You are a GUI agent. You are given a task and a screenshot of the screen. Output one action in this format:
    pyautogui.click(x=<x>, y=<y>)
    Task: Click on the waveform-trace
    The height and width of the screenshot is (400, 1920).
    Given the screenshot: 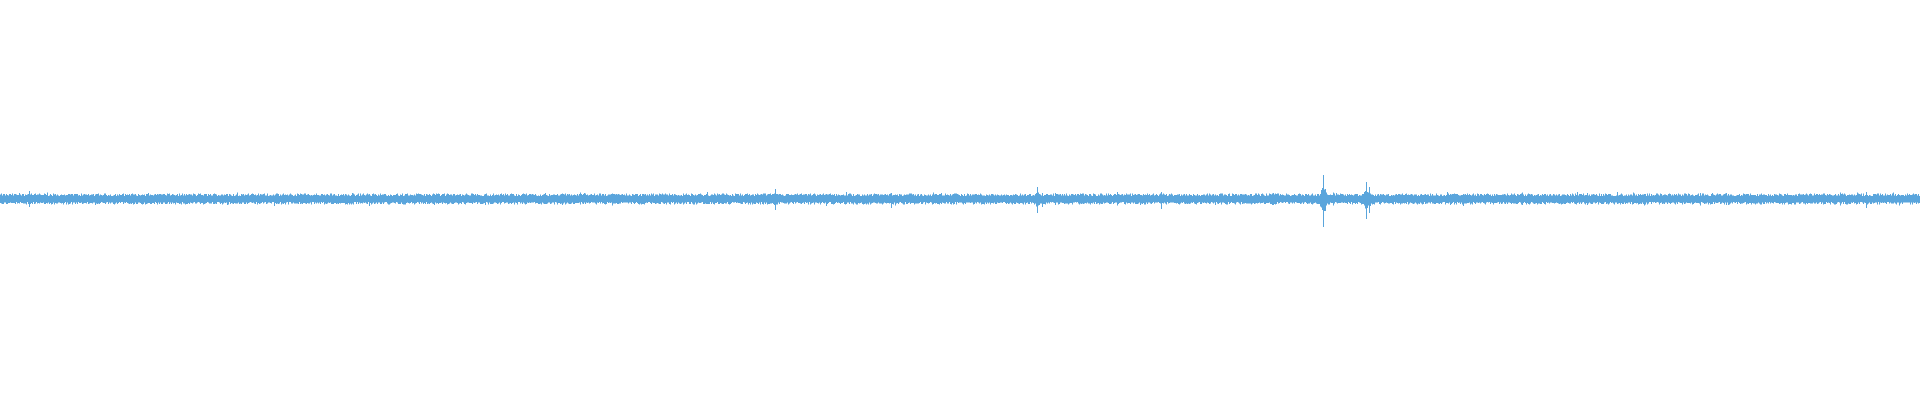 What is the action you would take?
    pyautogui.click(x=960, y=201)
    